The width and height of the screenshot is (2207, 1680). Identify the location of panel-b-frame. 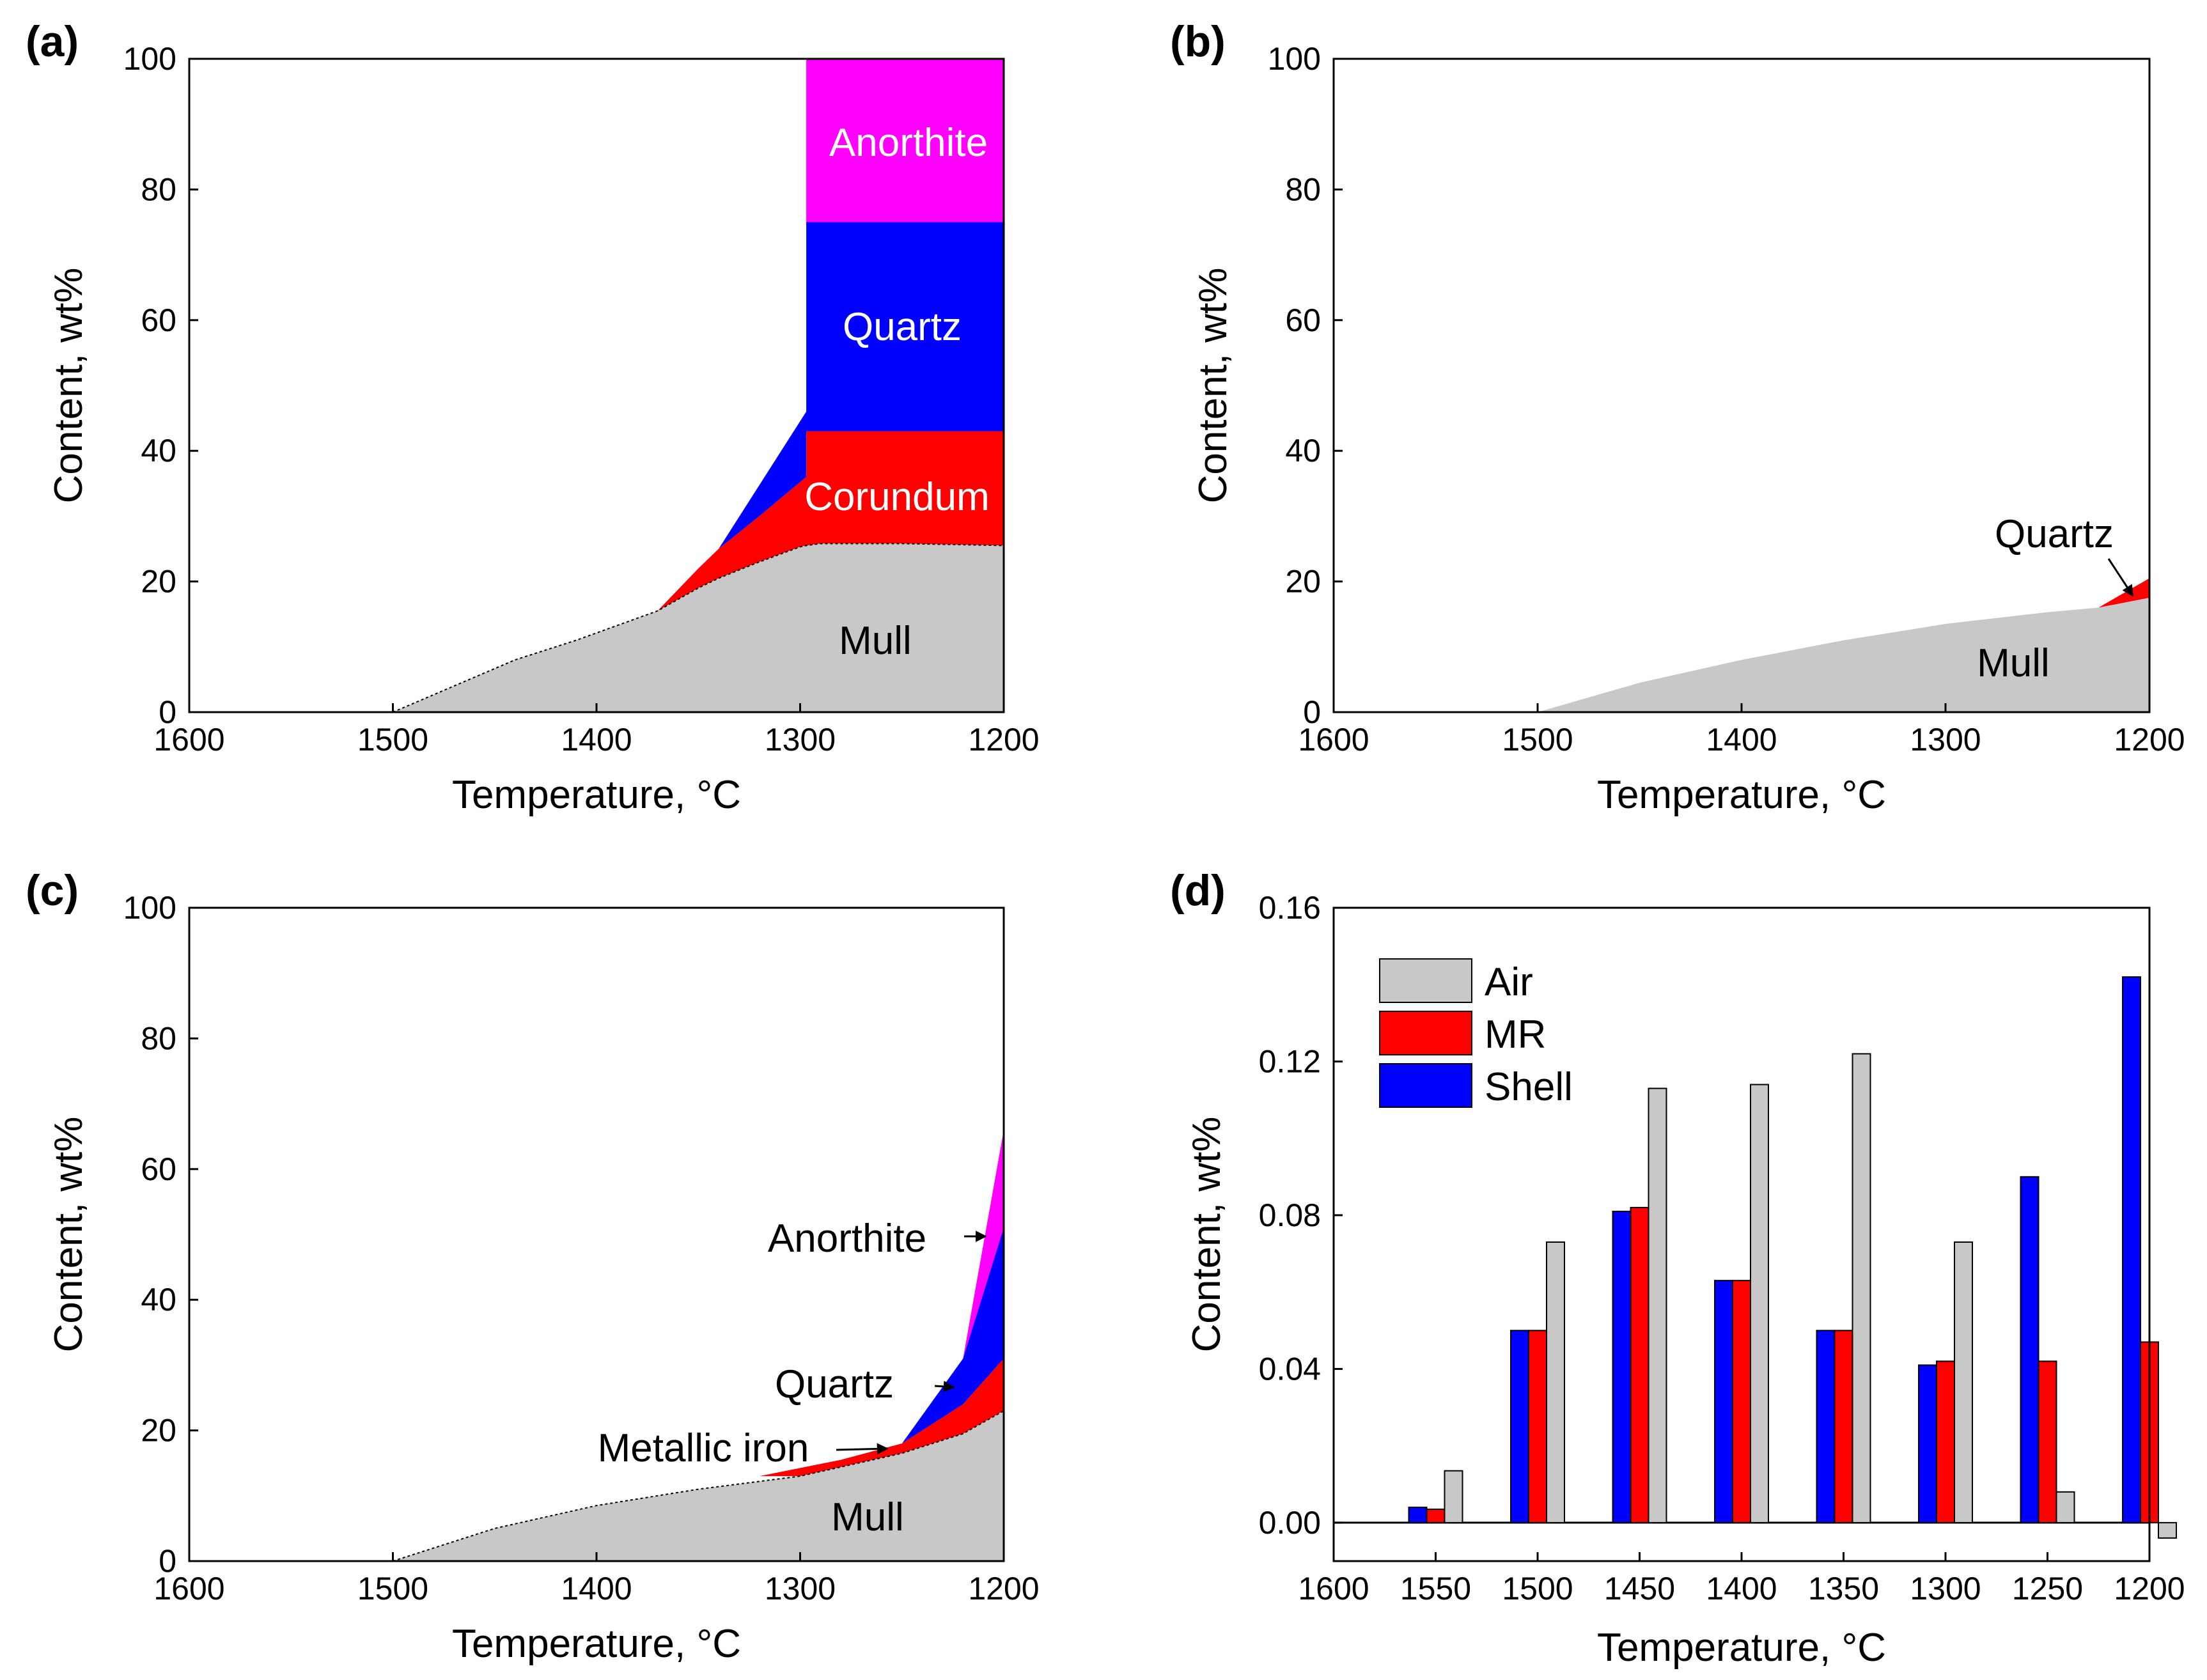
(1741, 385).